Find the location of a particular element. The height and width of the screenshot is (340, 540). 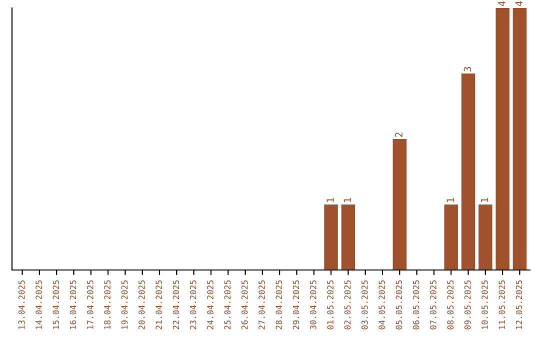

x-tick-label: 13.04.2025 is located at coordinates (21, 304).